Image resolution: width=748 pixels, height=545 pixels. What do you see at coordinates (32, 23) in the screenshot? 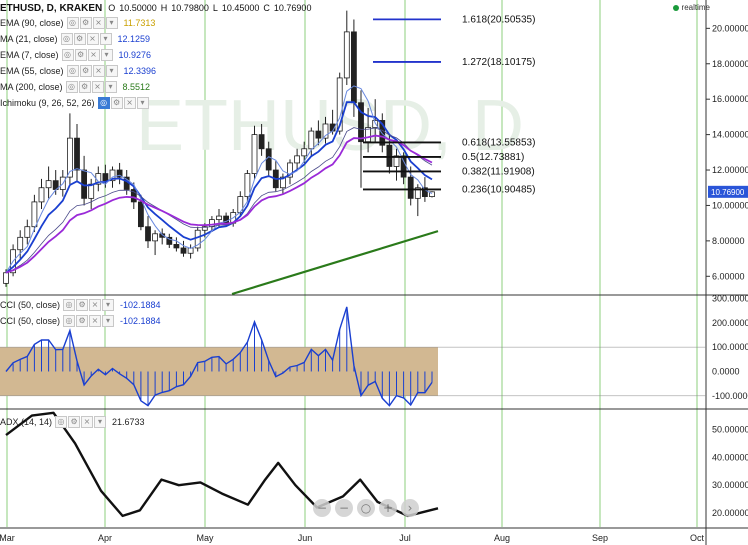
I see `indicator-name: EMA (90, close)` at bounding box center [32, 23].